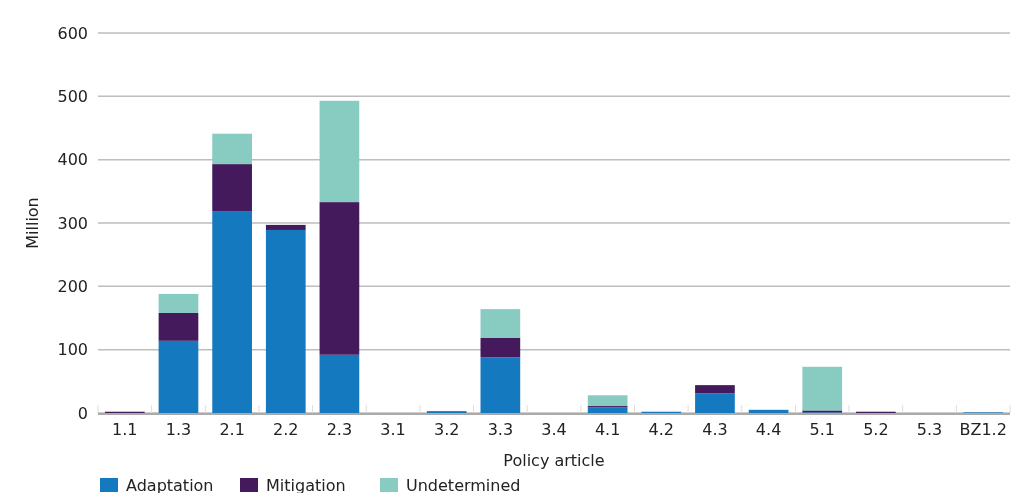 This screenshot has width=1026, height=501. What do you see at coordinates (72, 160) in the screenshot?
I see `y-tick-label: 400` at bounding box center [72, 160].